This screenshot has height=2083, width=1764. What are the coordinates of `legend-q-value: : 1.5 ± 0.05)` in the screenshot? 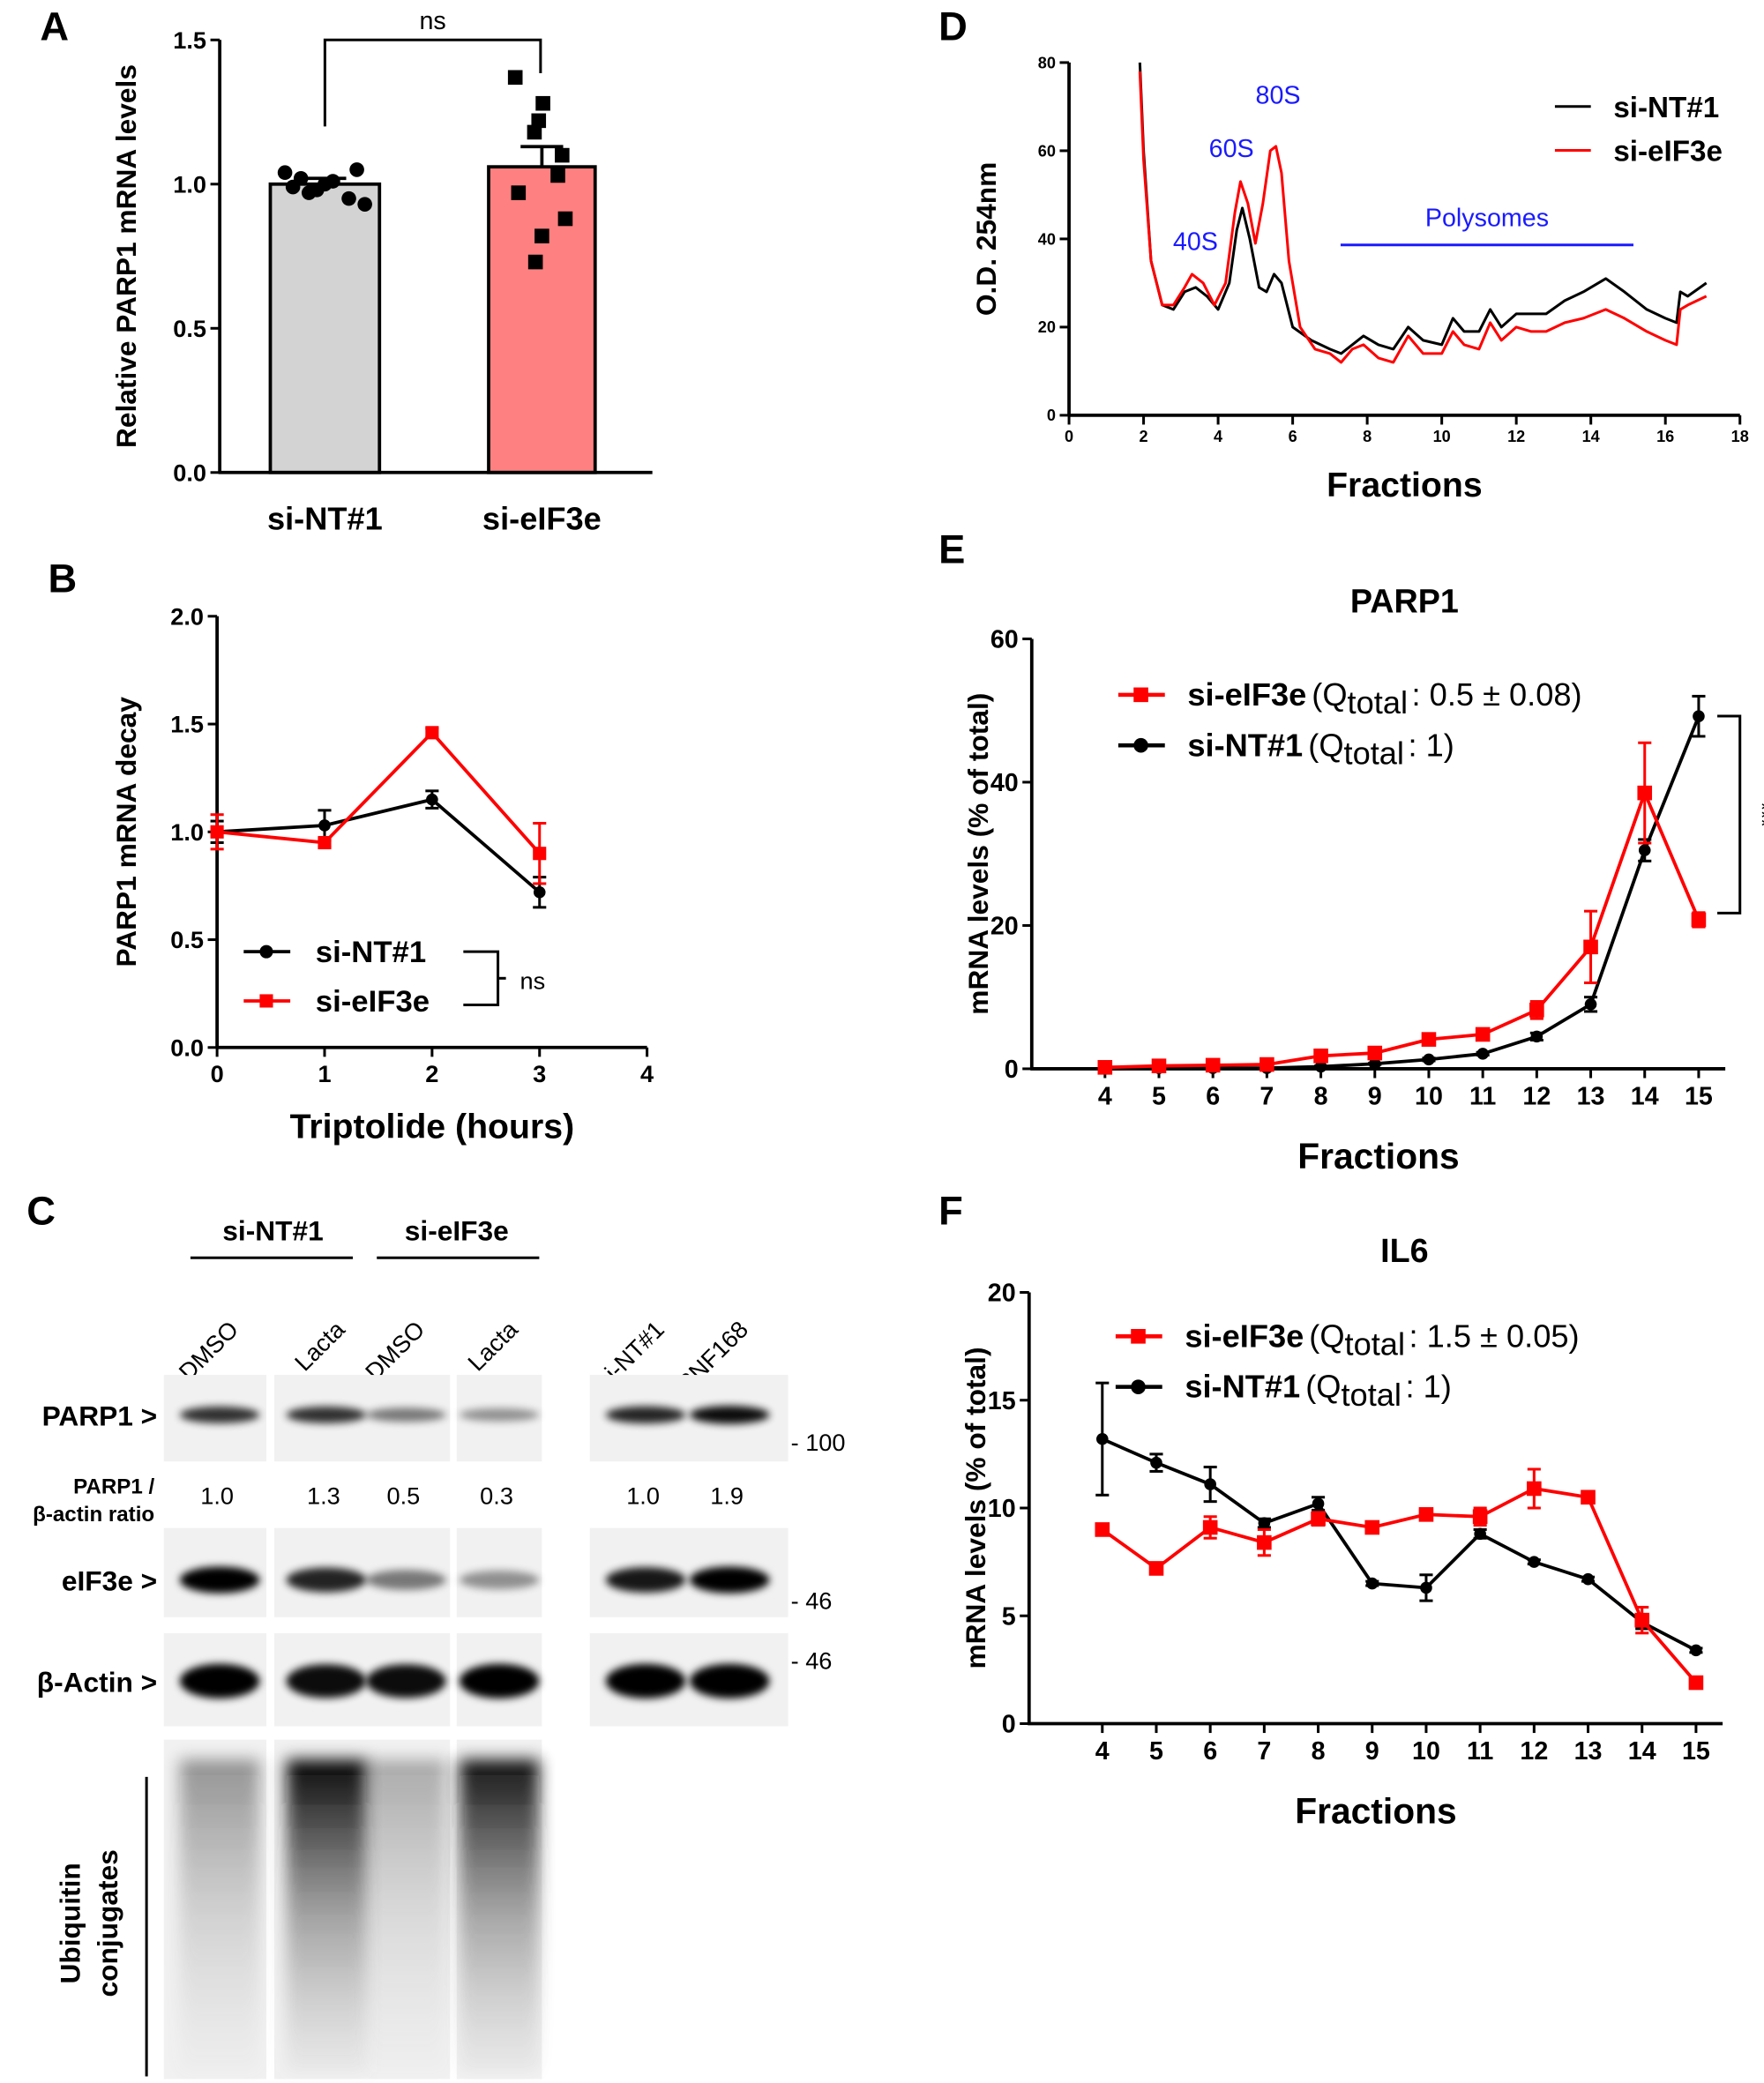 It's located at (1494, 1336).